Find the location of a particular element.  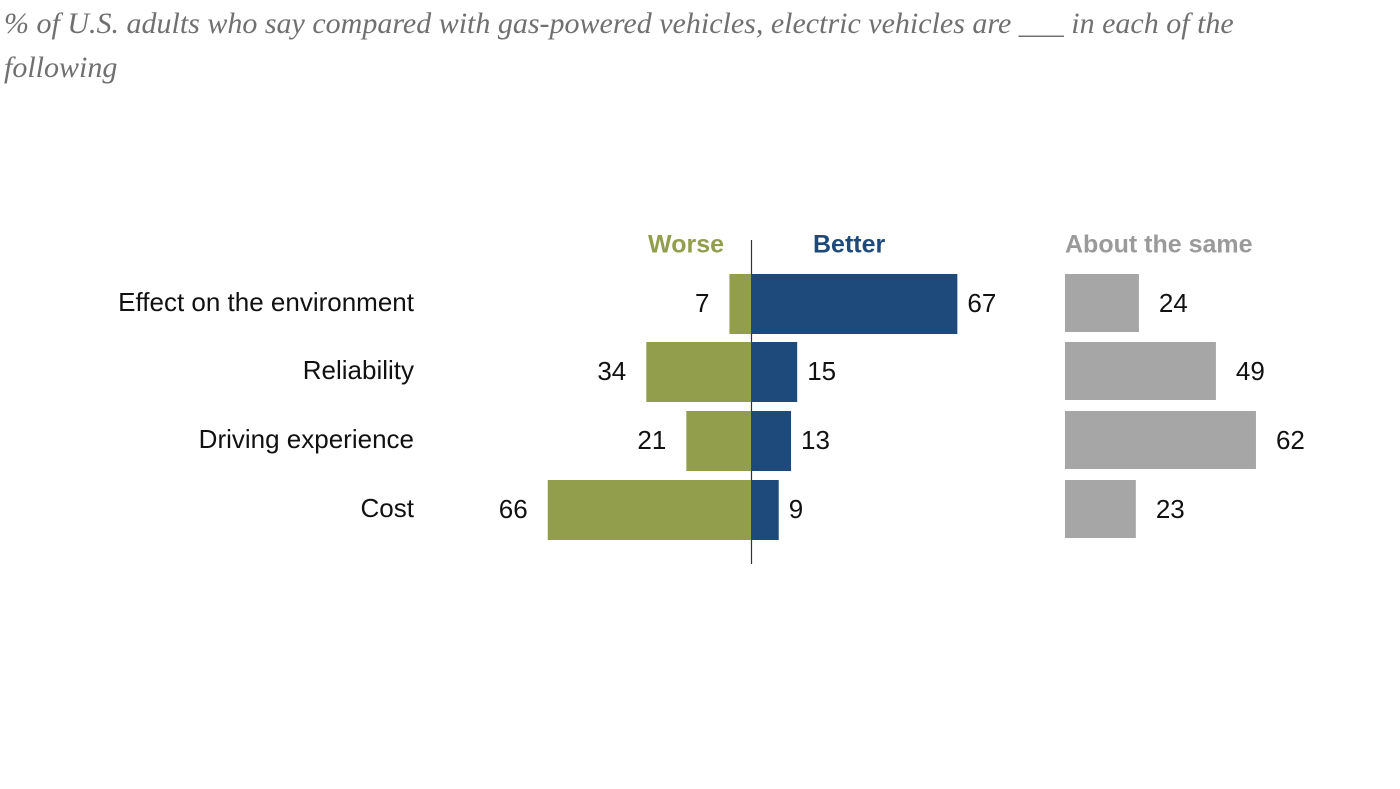

value-label: 7 is located at coordinates (702, 303).